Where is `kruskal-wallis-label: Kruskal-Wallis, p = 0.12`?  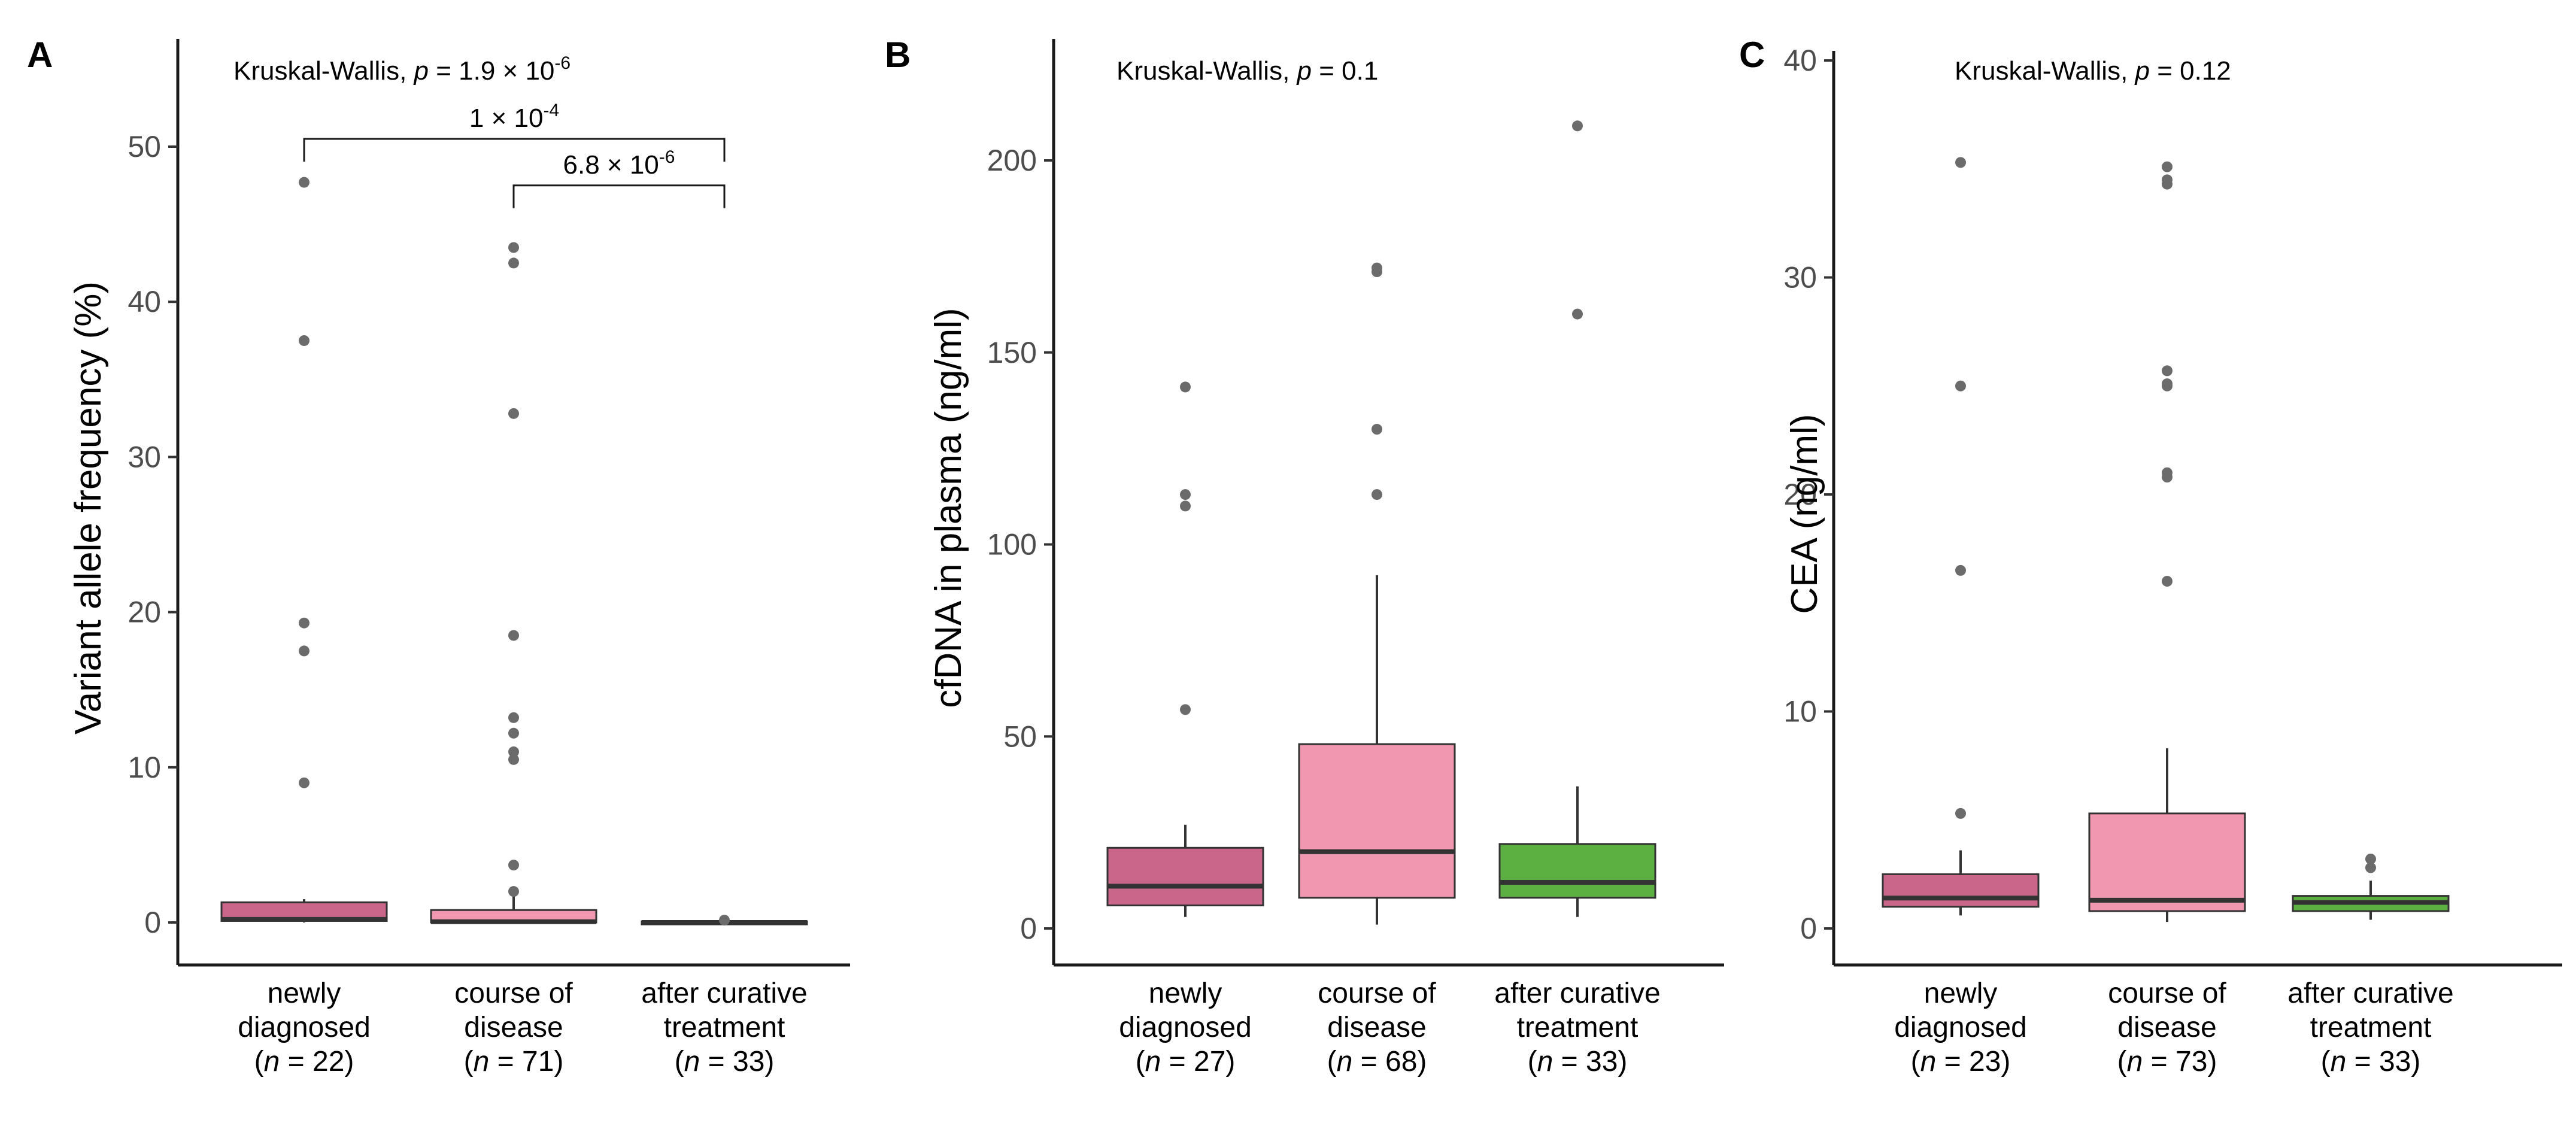 kruskal-wallis-label: Kruskal-Wallis, p = 0.12 is located at coordinates (2093, 71).